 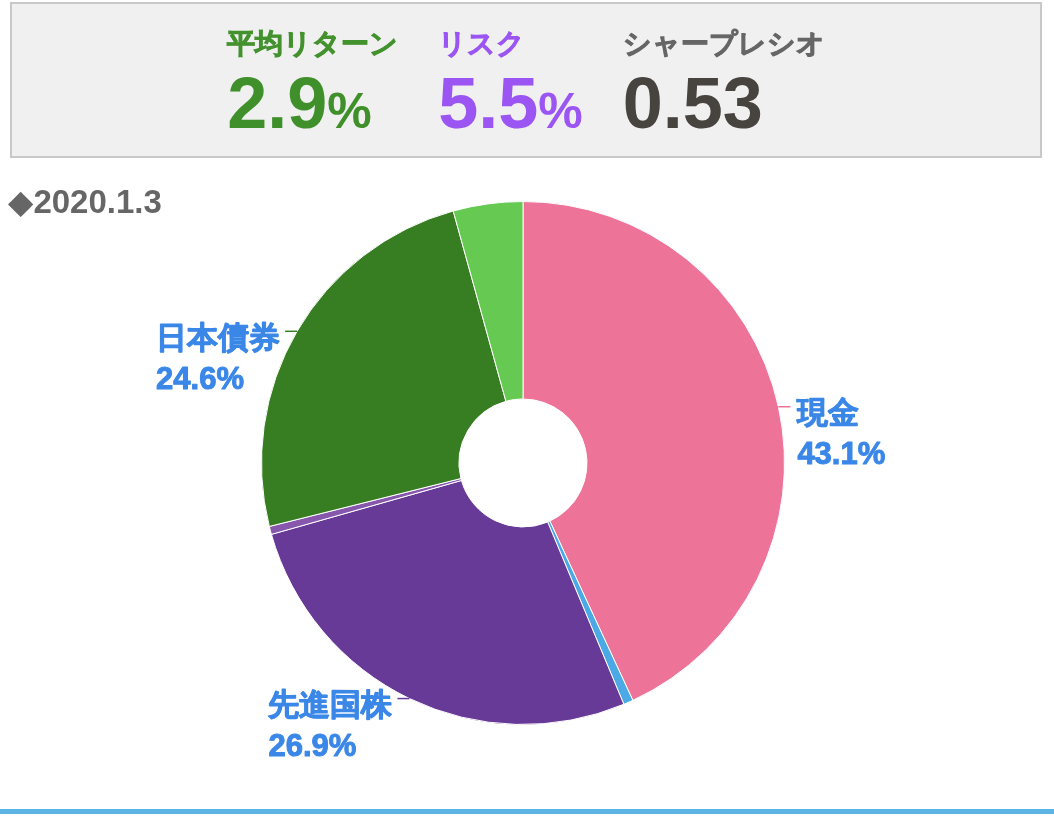 What do you see at coordinates (85, 201) in the screenshot?
I see `chart-title: ◆2020.1.3` at bounding box center [85, 201].